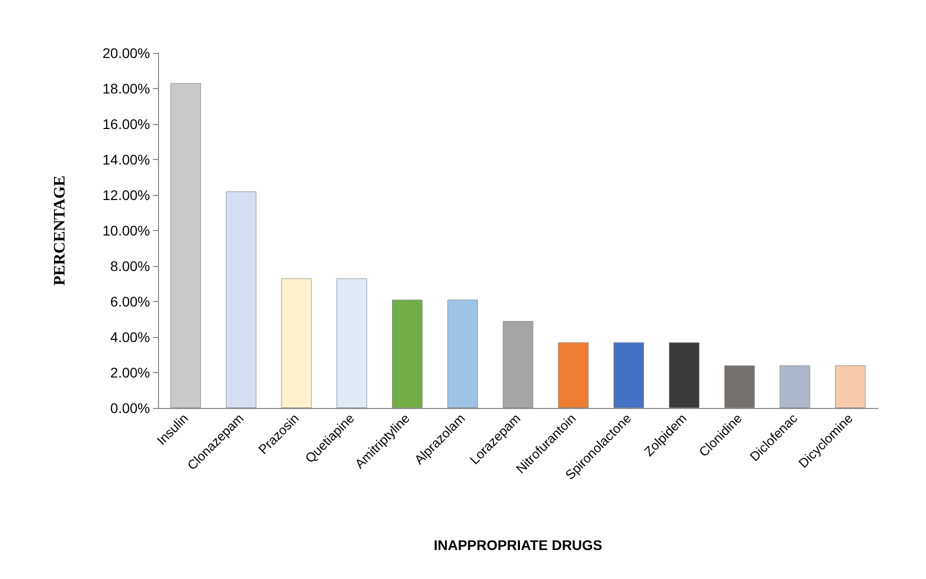  Describe the element at coordinates (130, 408) in the screenshot. I see `y-tick-label: 0.00%` at that location.